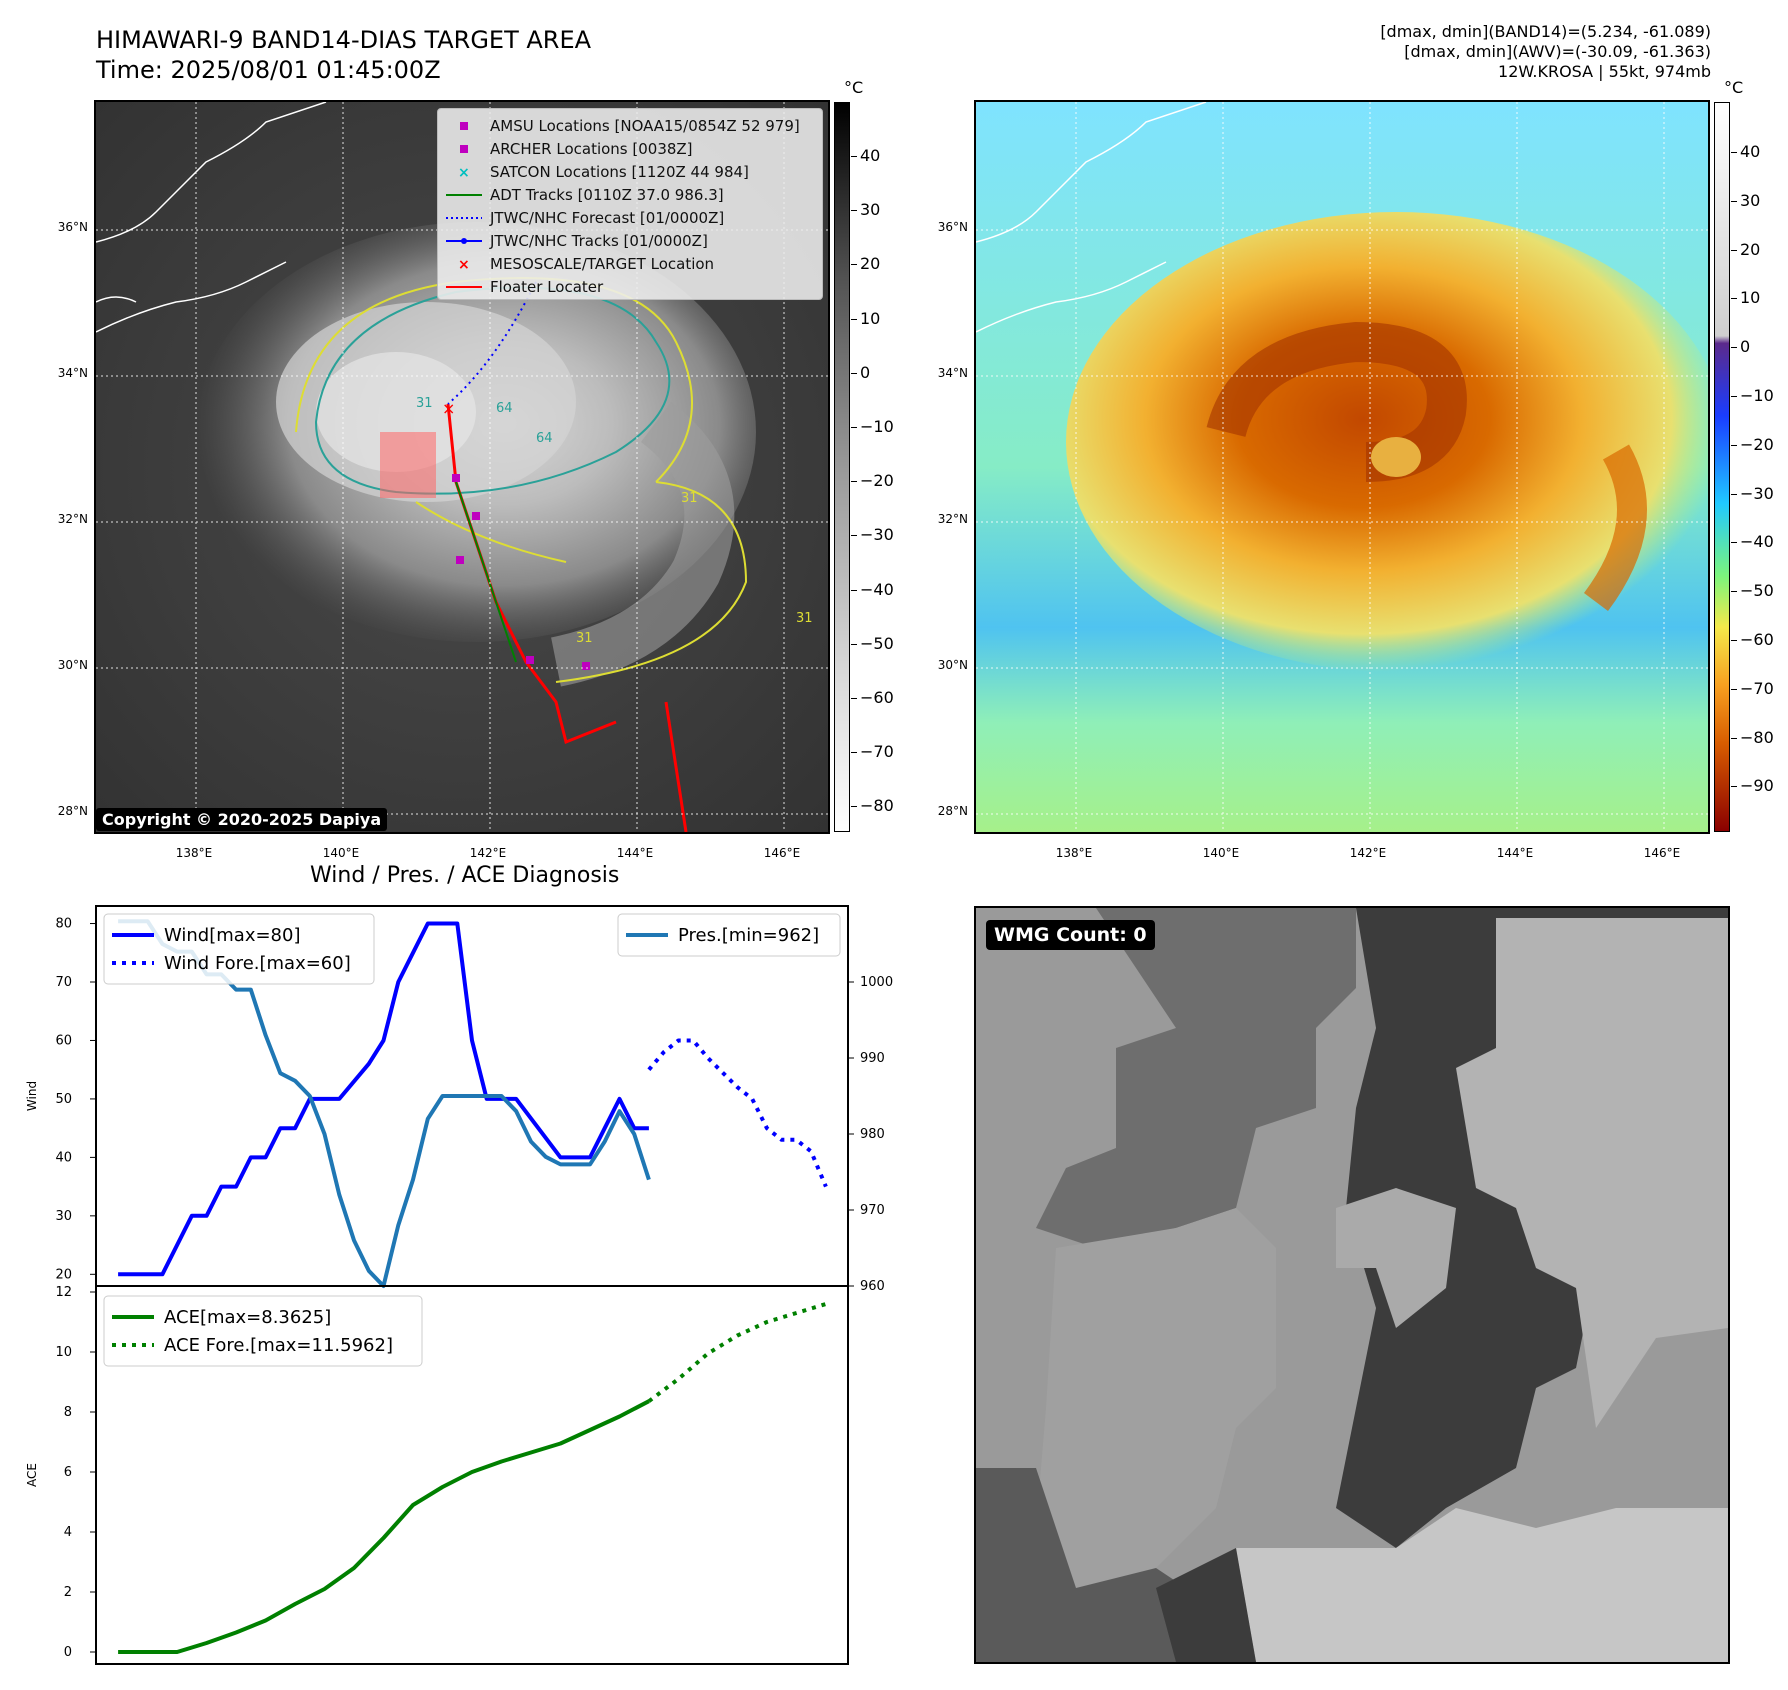  I want to click on y-tick-label: 2, so click(68, 1592).